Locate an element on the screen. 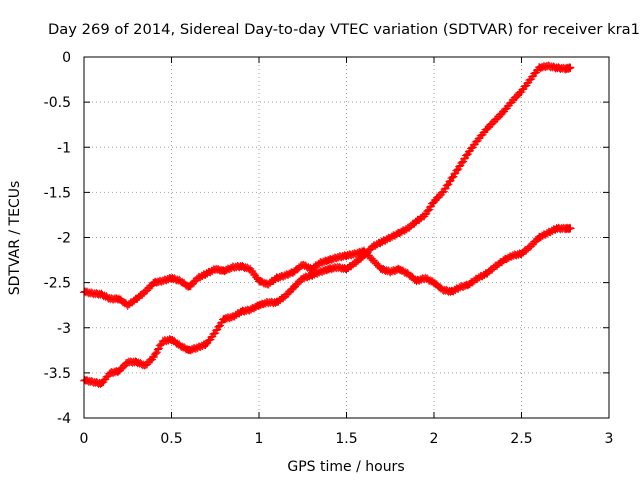 The width and height of the screenshot is (640, 480). x-tick-label: 0.5 is located at coordinates (171, 439).